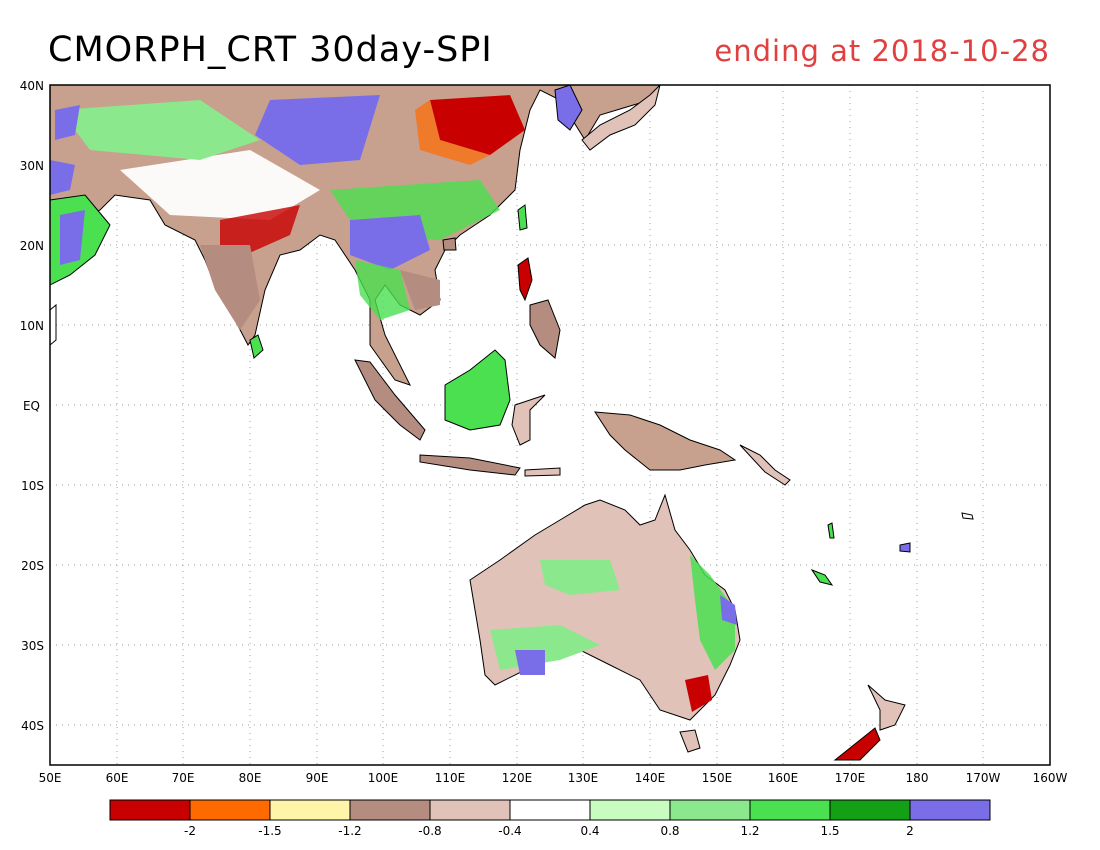  What do you see at coordinates (530, 662) in the screenshot?
I see `australia-sw-purple` at bounding box center [530, 662].